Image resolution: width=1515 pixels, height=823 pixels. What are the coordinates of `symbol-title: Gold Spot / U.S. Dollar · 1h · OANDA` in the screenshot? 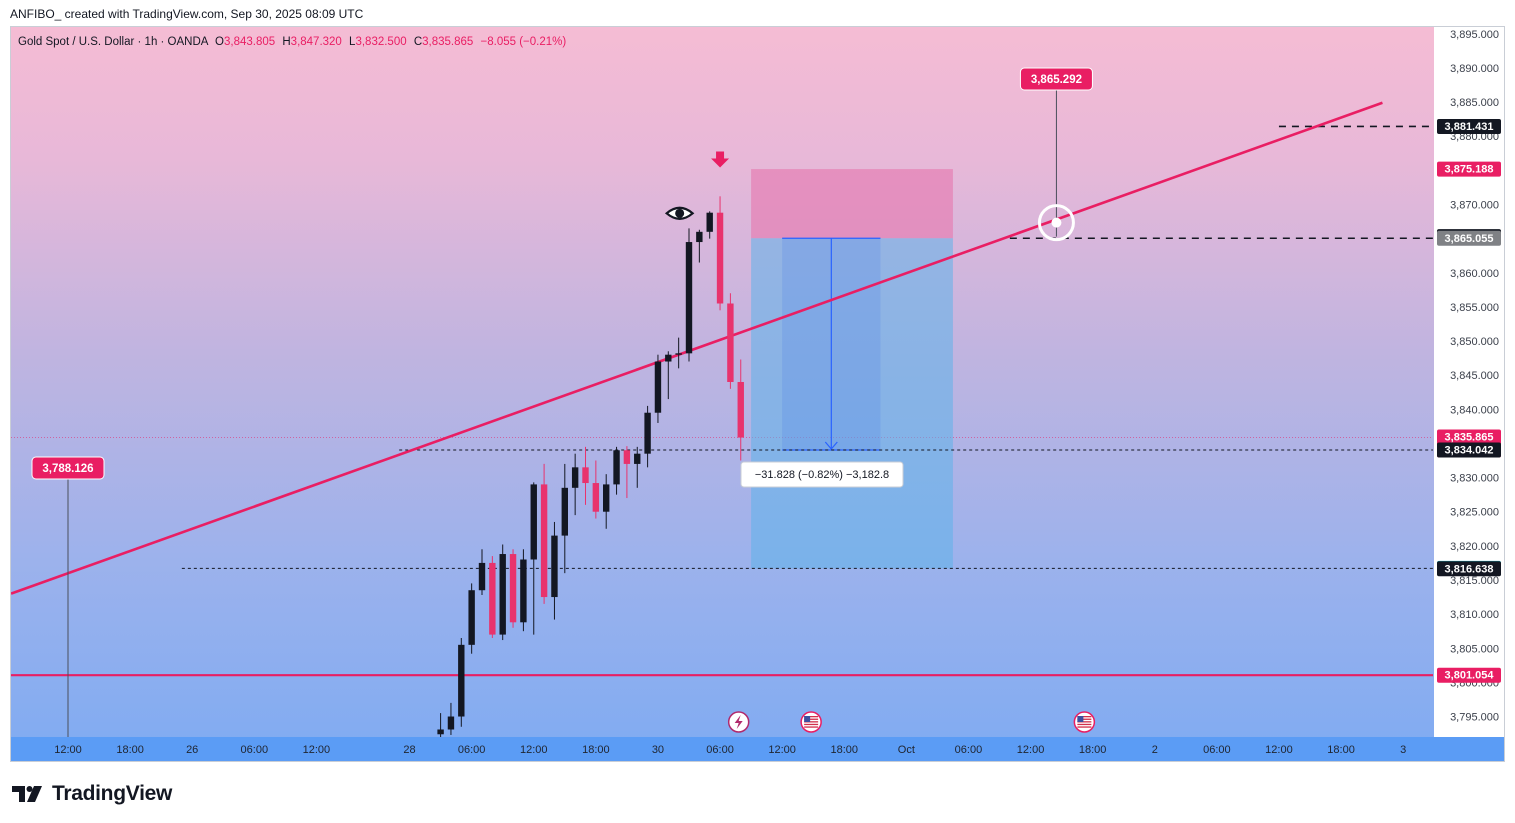 It's located at (113, 42).